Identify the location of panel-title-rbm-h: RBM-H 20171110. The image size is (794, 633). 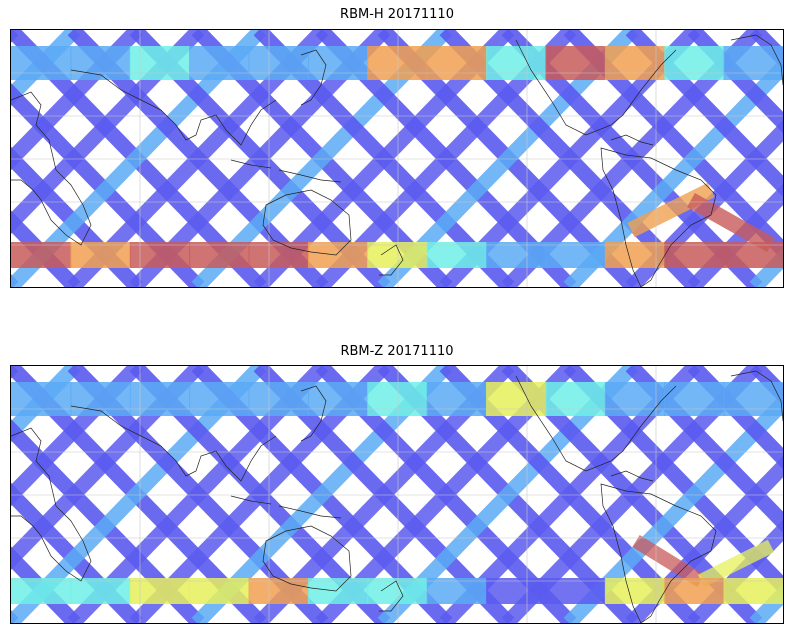
(397, 14).